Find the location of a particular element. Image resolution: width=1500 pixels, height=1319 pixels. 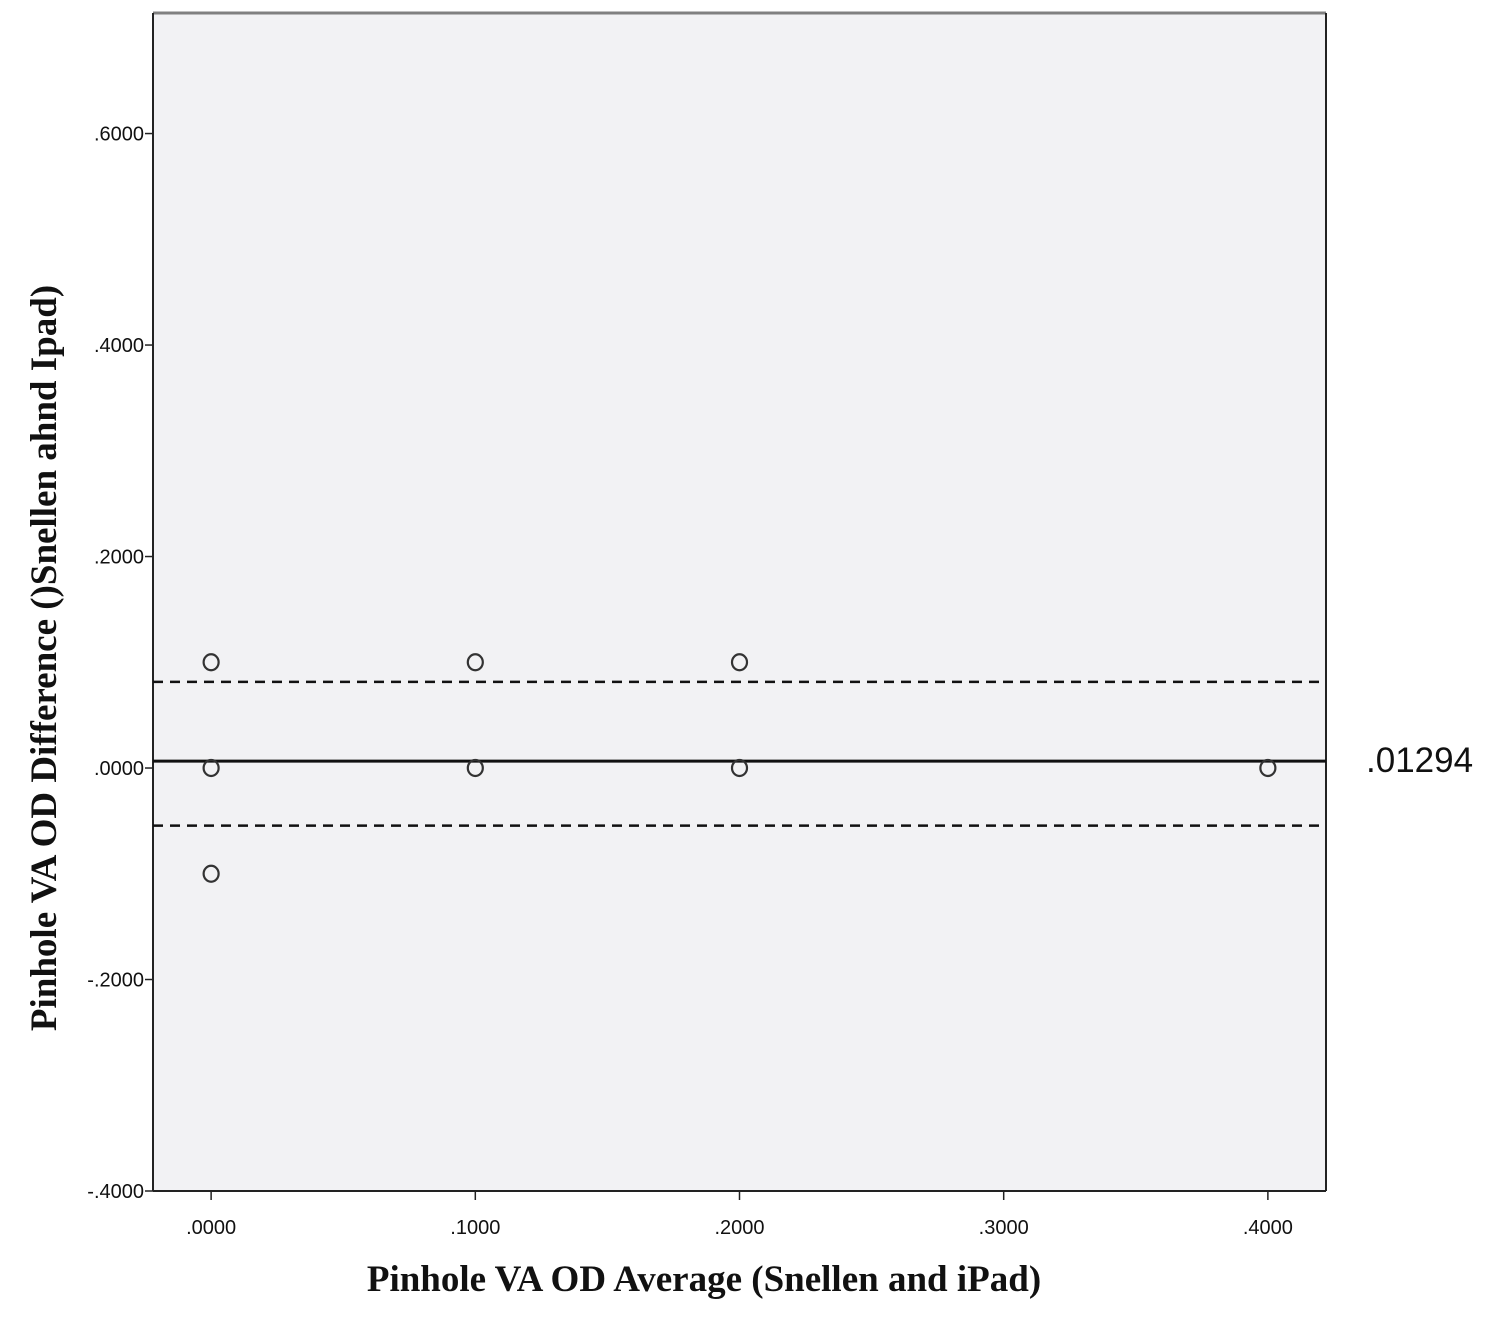

x-axis-title: Pinhole VA OD Average (Snellen and iPad) is located at coordinates (704, 1279).